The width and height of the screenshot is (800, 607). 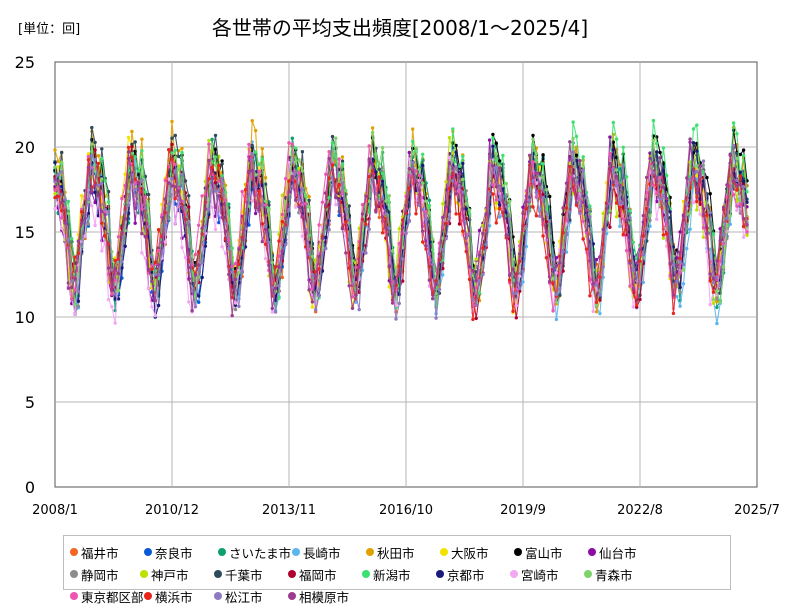 I want to click on legend-item: 東京都区部, so click(x=107, y=596).